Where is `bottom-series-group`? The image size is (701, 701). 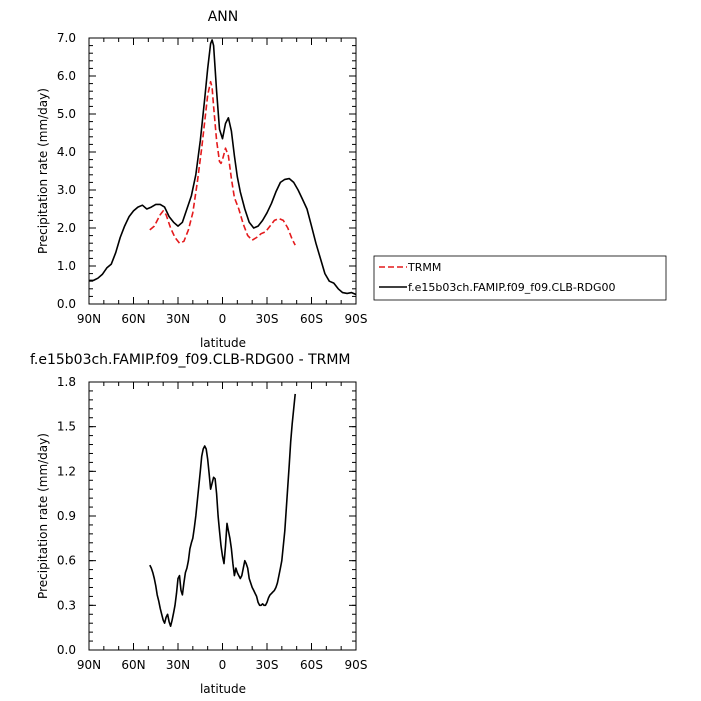 bottom-series-group is located at coordinates (222, 510).